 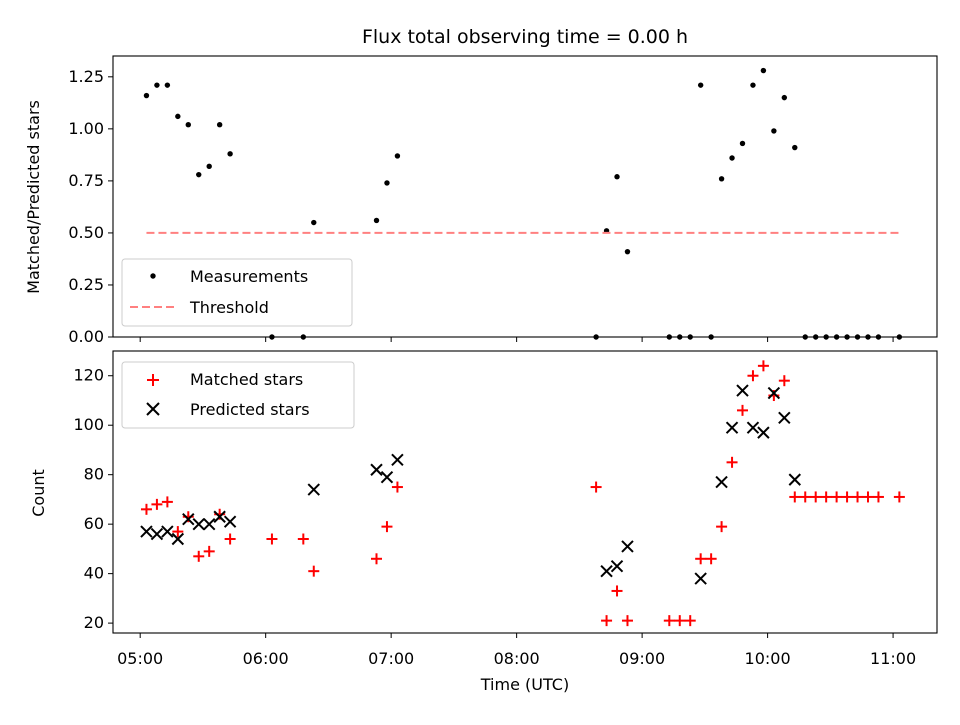 What do you see at coordinates (249, 276) in the screenshot?
I see `legend-measurements-label: Measurements` at bounding box center [249, 276].